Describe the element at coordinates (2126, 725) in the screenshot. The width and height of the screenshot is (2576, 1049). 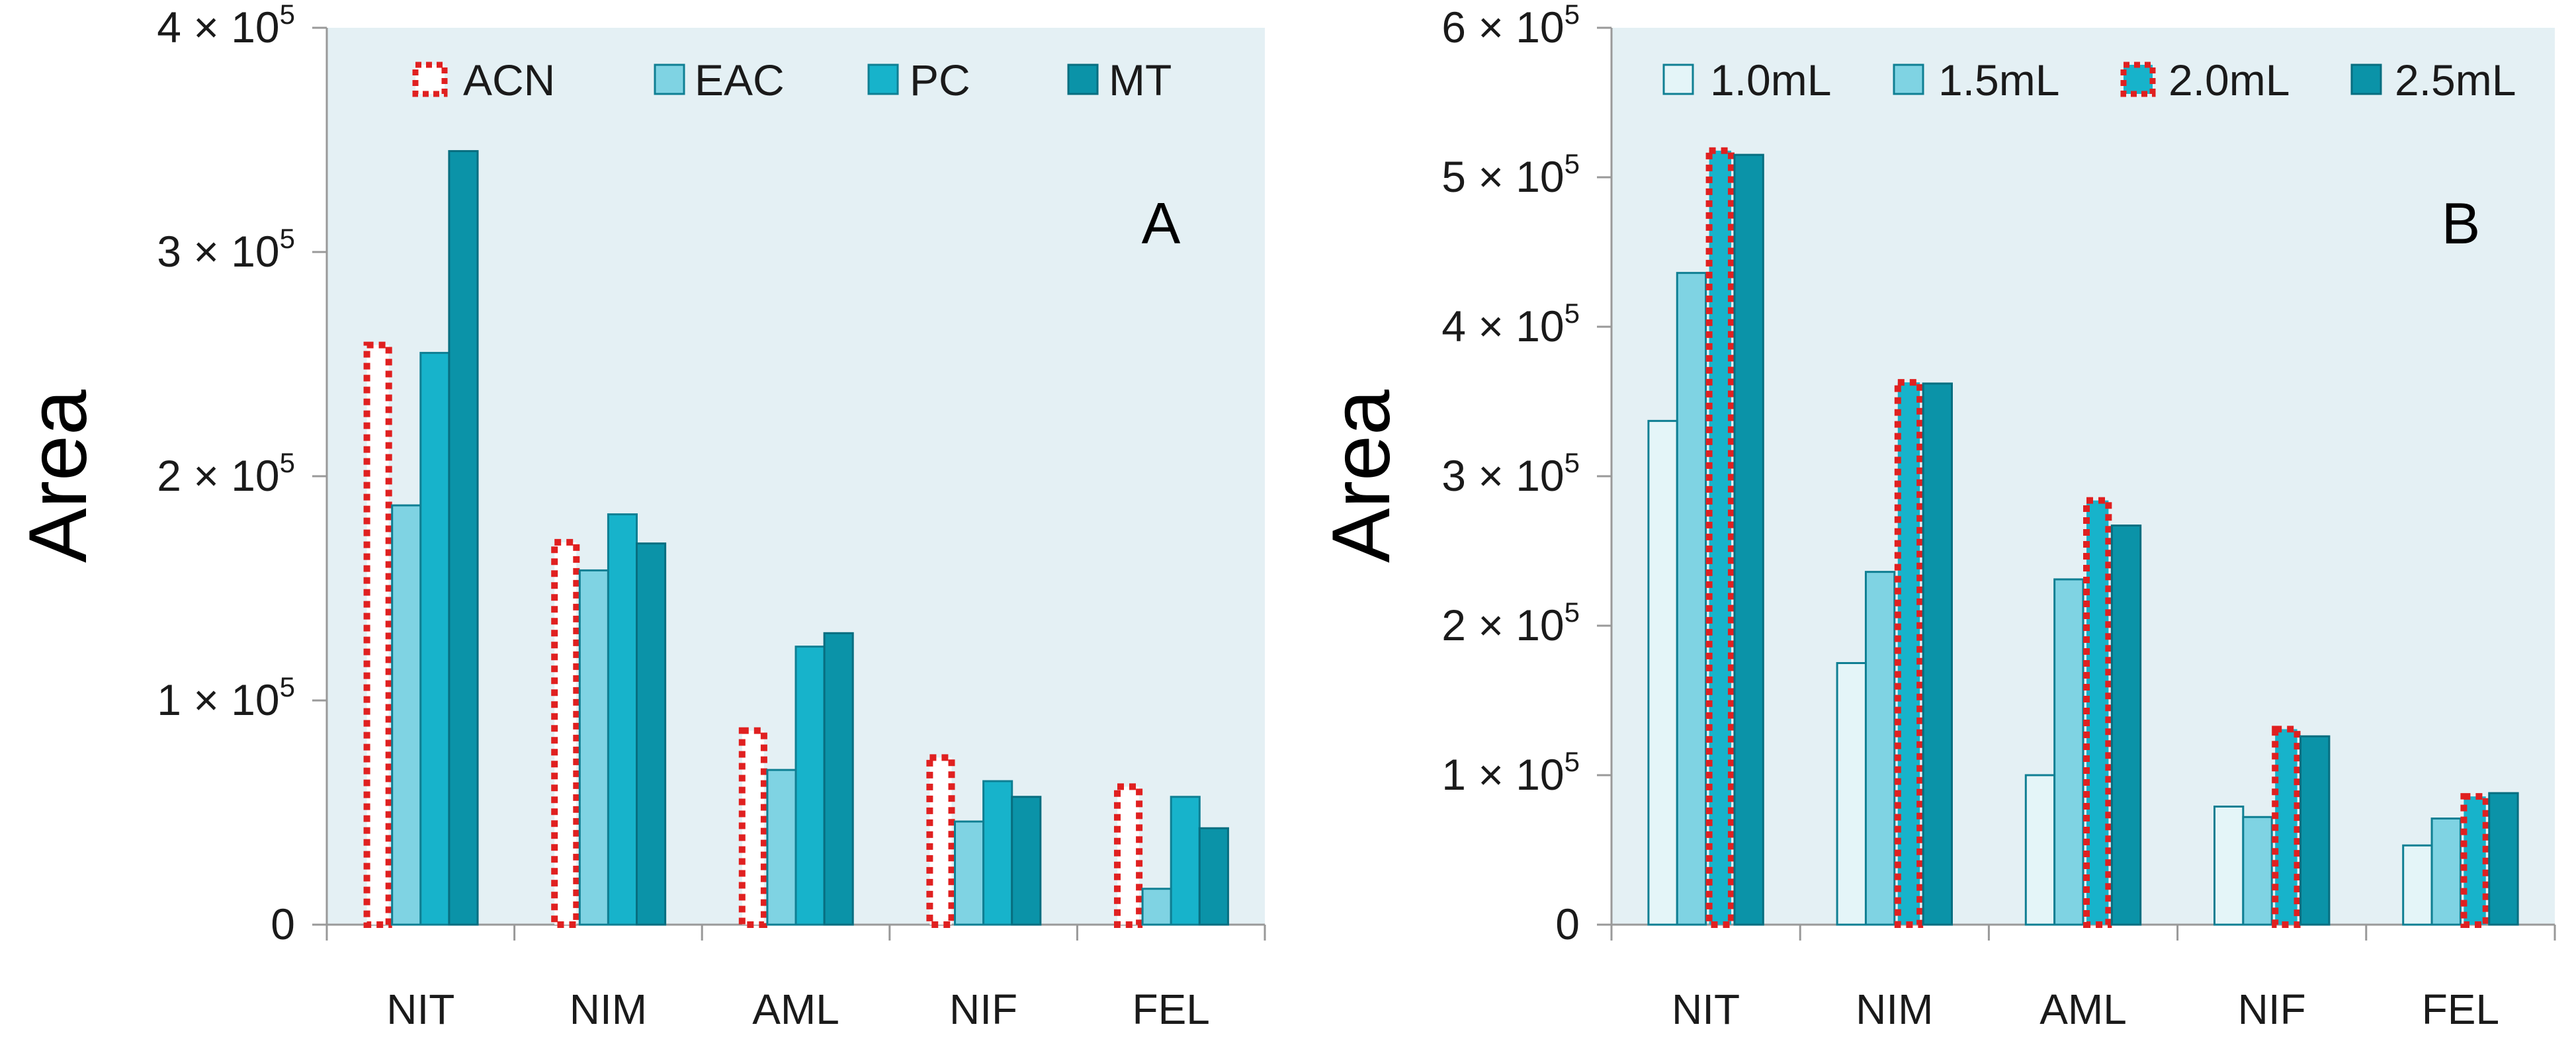
I see `bar-25ml-aml` at that location.